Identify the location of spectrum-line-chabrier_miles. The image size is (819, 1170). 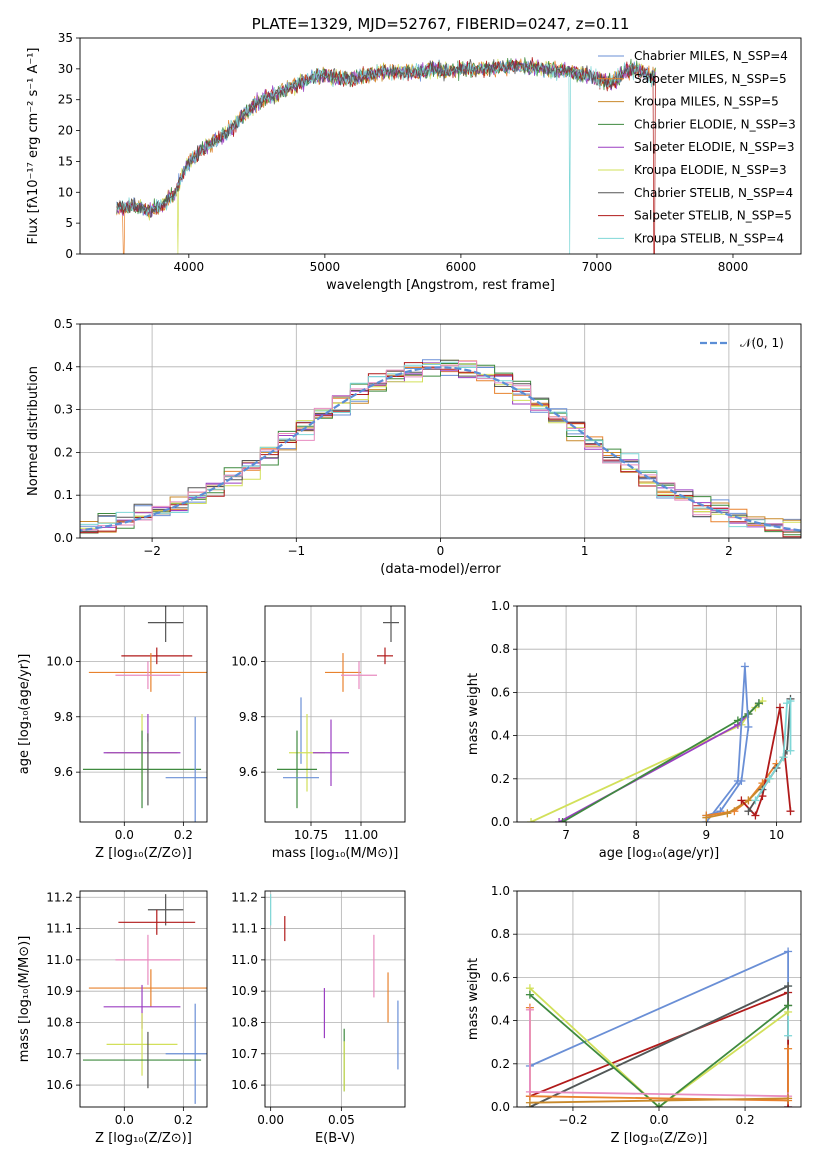
(386, 137).